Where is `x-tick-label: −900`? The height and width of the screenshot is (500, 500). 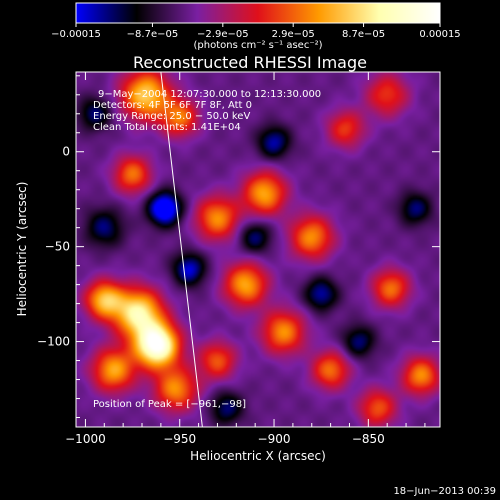 x-tick-label: −900 is located at coordinates (274, 439).